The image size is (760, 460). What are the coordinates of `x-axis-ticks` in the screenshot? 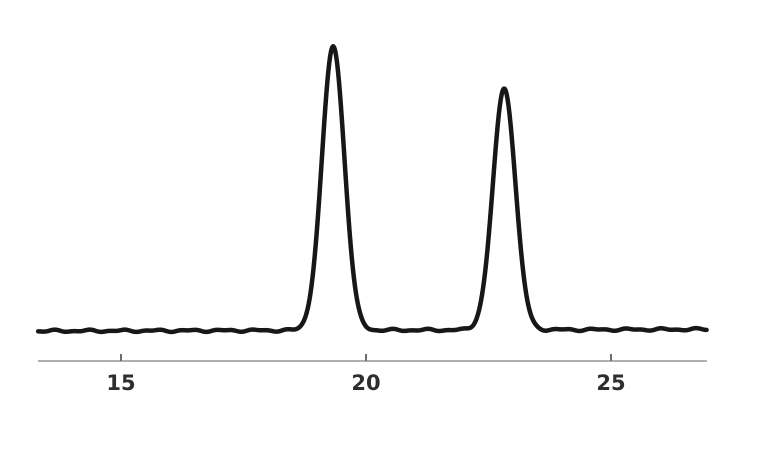 It's located at (366, 357).